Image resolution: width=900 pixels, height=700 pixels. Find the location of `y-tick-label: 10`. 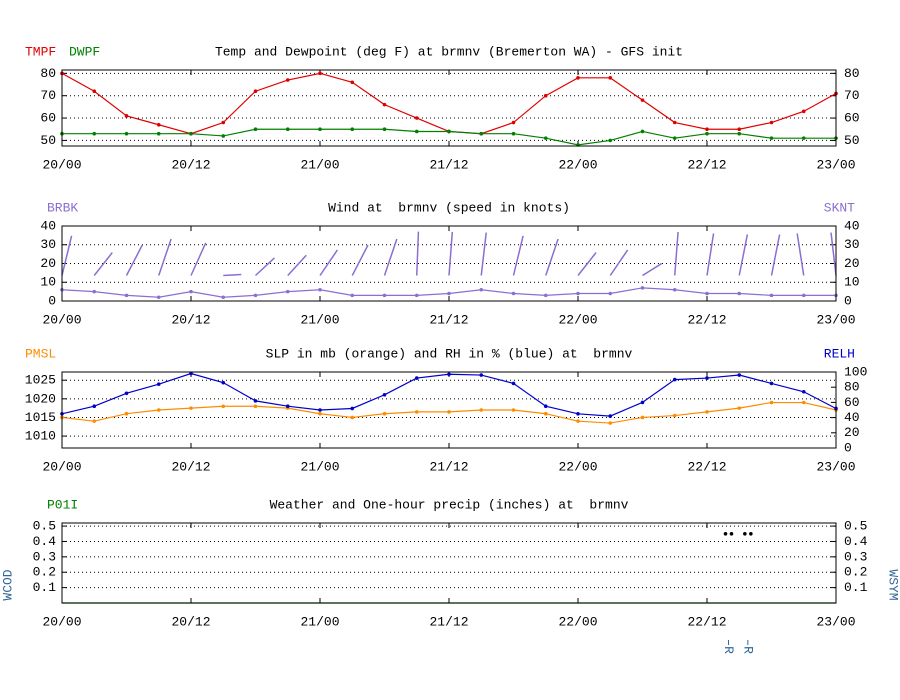

y-tick-label: 10 is located at coordinates (48, 282).